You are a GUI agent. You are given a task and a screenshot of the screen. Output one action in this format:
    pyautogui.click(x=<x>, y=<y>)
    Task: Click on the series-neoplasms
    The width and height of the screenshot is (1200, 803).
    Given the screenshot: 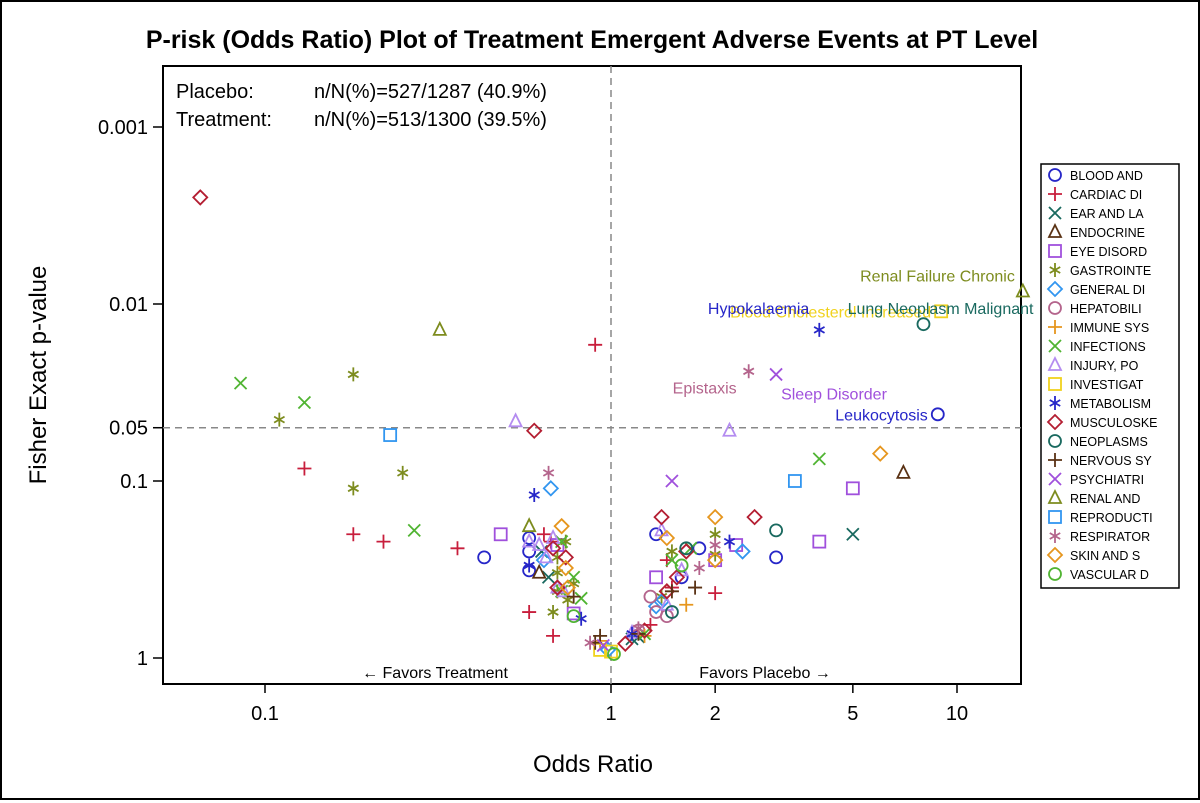 What is the action you would take?
    pyautogui.click(x=798, y=468)
    